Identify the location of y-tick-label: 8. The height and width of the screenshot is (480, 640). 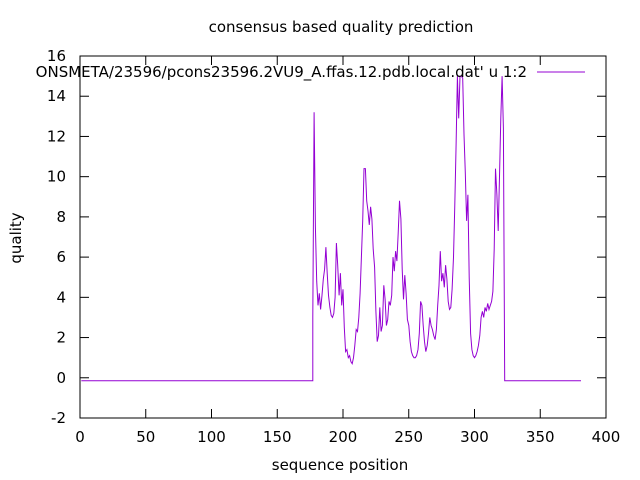
(61, 217).